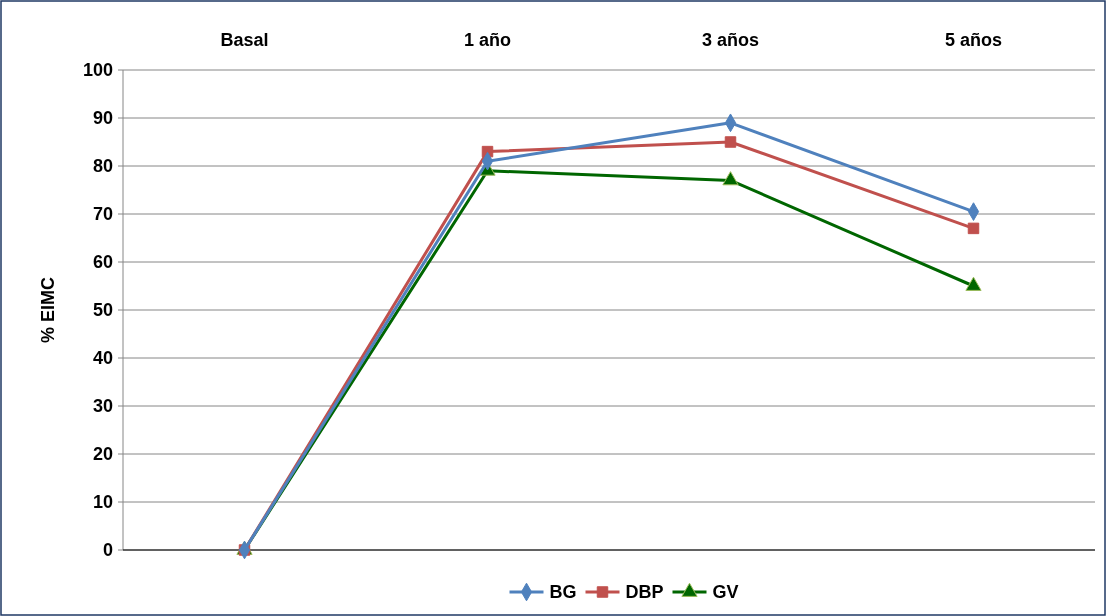 Image resolution: width=1106 pixels, height=616 pixels. Describe the element at coordinates (102, 358) in the screenshot. I see `y-tick-label: 40` at that location.